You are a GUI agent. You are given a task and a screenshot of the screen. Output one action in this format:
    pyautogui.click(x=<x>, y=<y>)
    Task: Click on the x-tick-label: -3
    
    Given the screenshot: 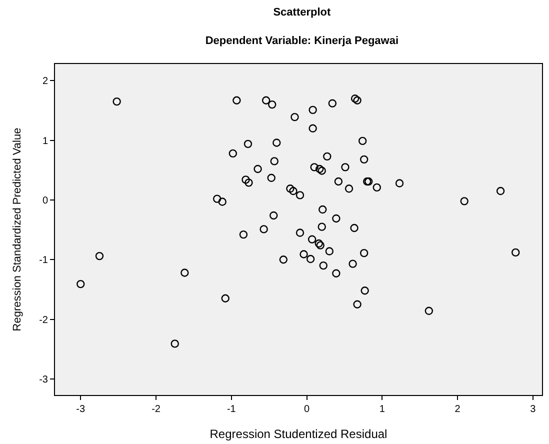 What is the action you would take?
    pyautogui.click(x=81, y=409)
    